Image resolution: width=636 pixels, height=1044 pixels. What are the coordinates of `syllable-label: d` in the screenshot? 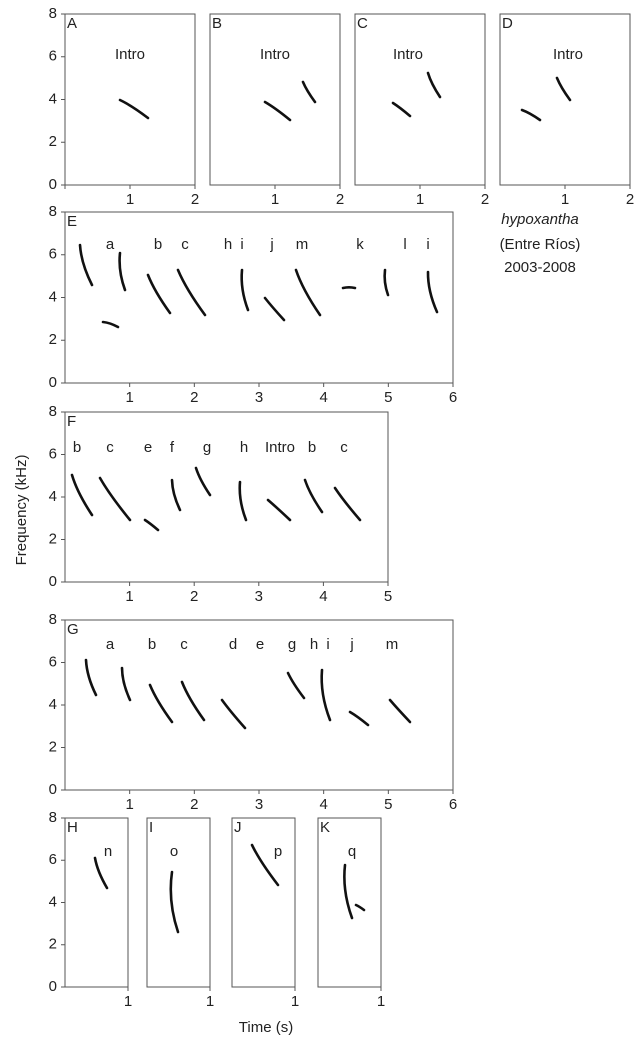 It's located at (233, 644).